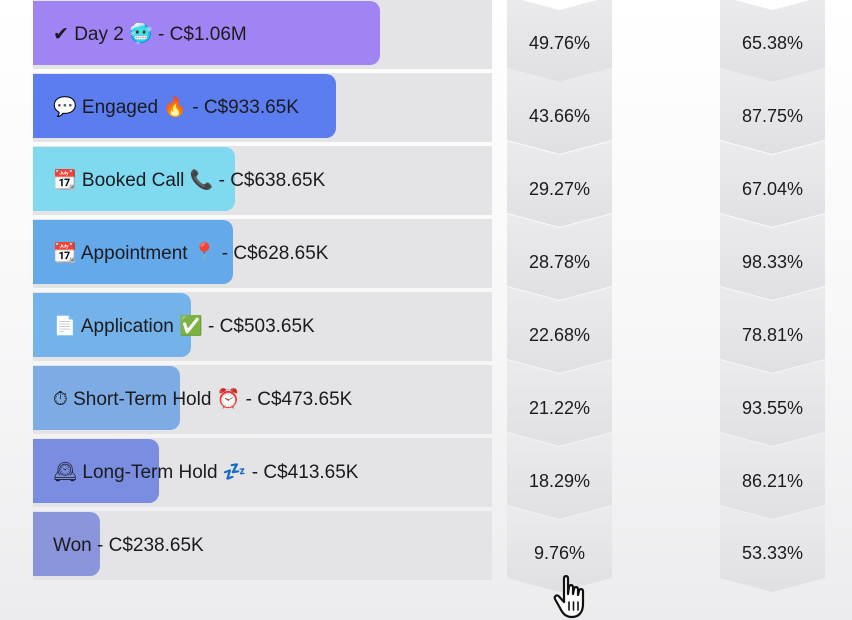 The width and height of the screenshot is (852, 620). What do you see at coordinates (559, 262) in the screenshot?
I see `overall-percent-appointment: 28.78%` at bounding box center [559, 262].